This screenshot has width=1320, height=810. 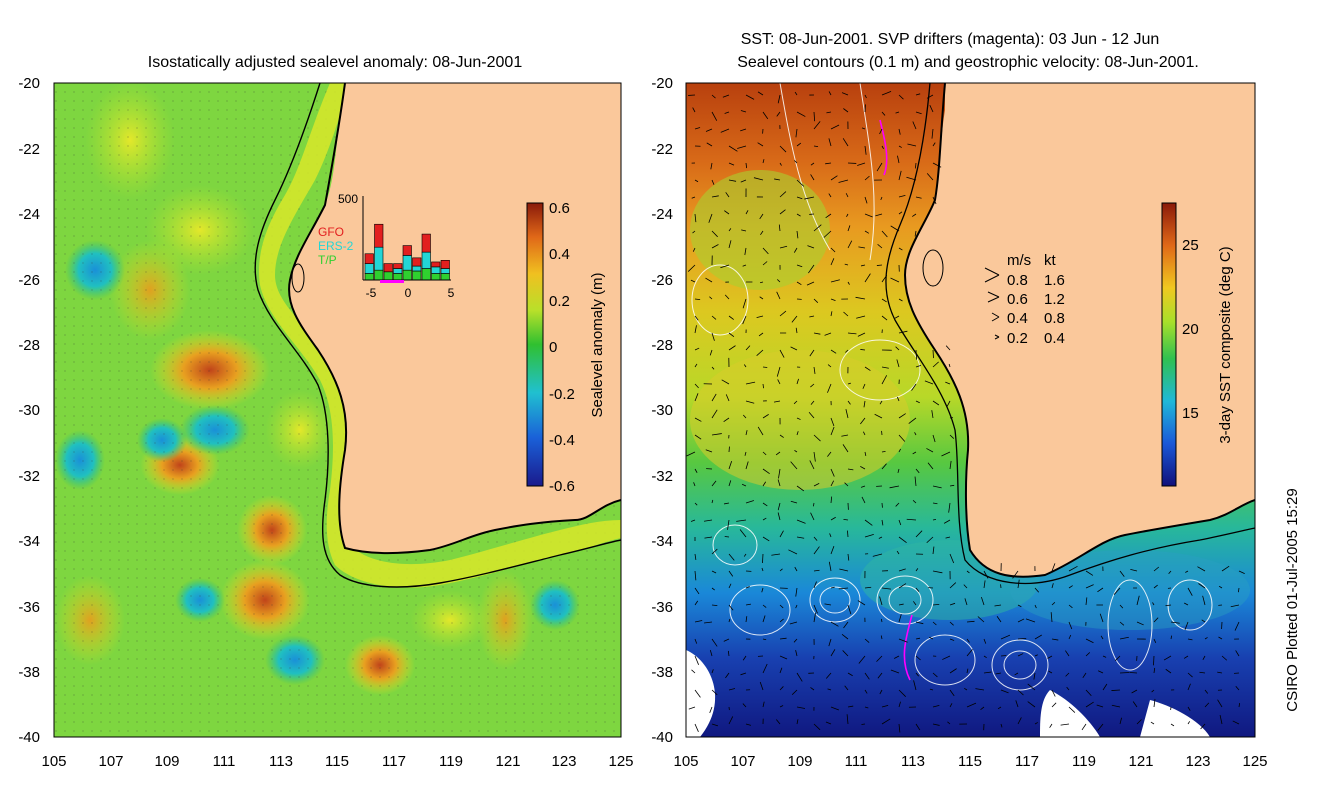 What do you see at coordinates (563, 761) in the screenshot?
I see `lon-tick: 123` at bounding box center [563, 761].